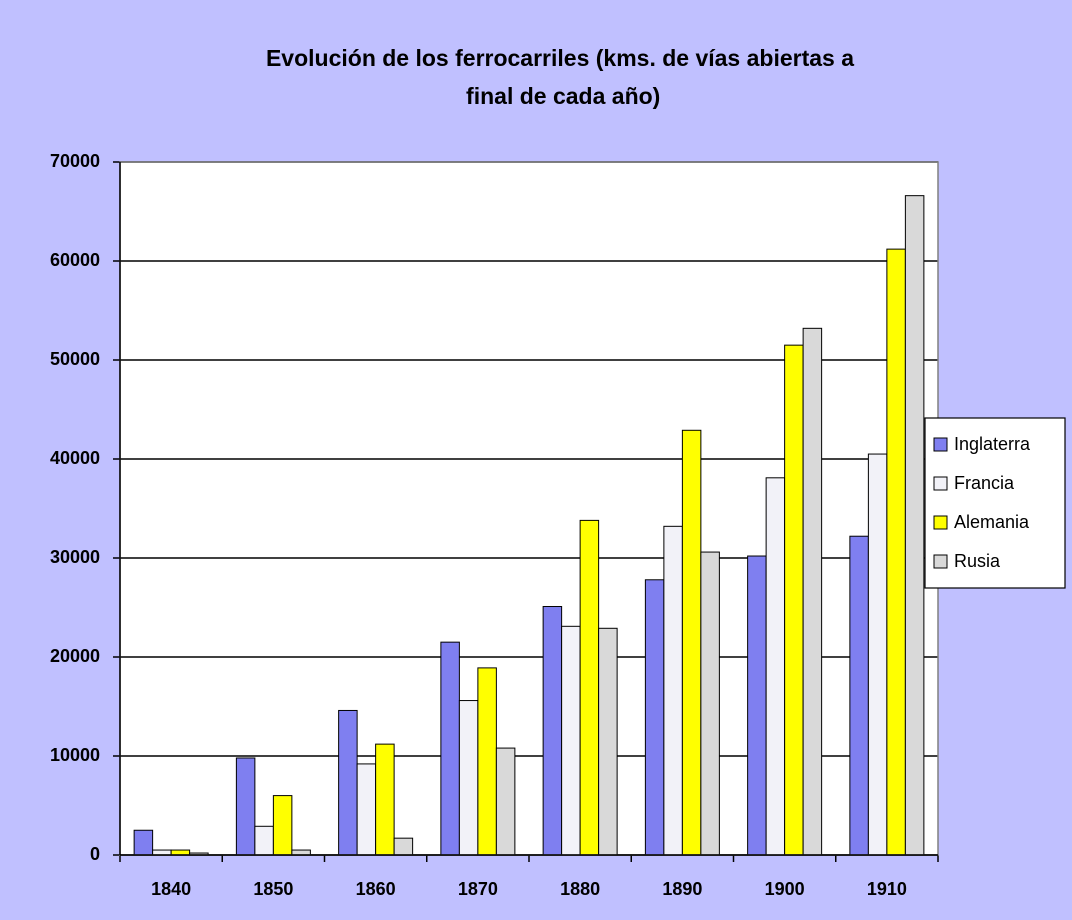 The image size is (1072, 920). What do you see at coordinates (75, 656) in the screenshot?
I see `y-tick-label: 20000` at bounding box center [75, 656].